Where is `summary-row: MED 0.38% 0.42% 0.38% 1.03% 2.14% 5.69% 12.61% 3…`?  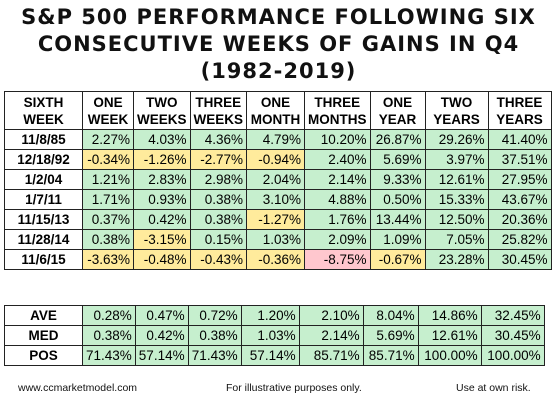
summary-row: MED 0.38% 0.42% 0.38% 1.03% 2.14% 5.69% 12.61% 3… is located at coordinates (274, 335).